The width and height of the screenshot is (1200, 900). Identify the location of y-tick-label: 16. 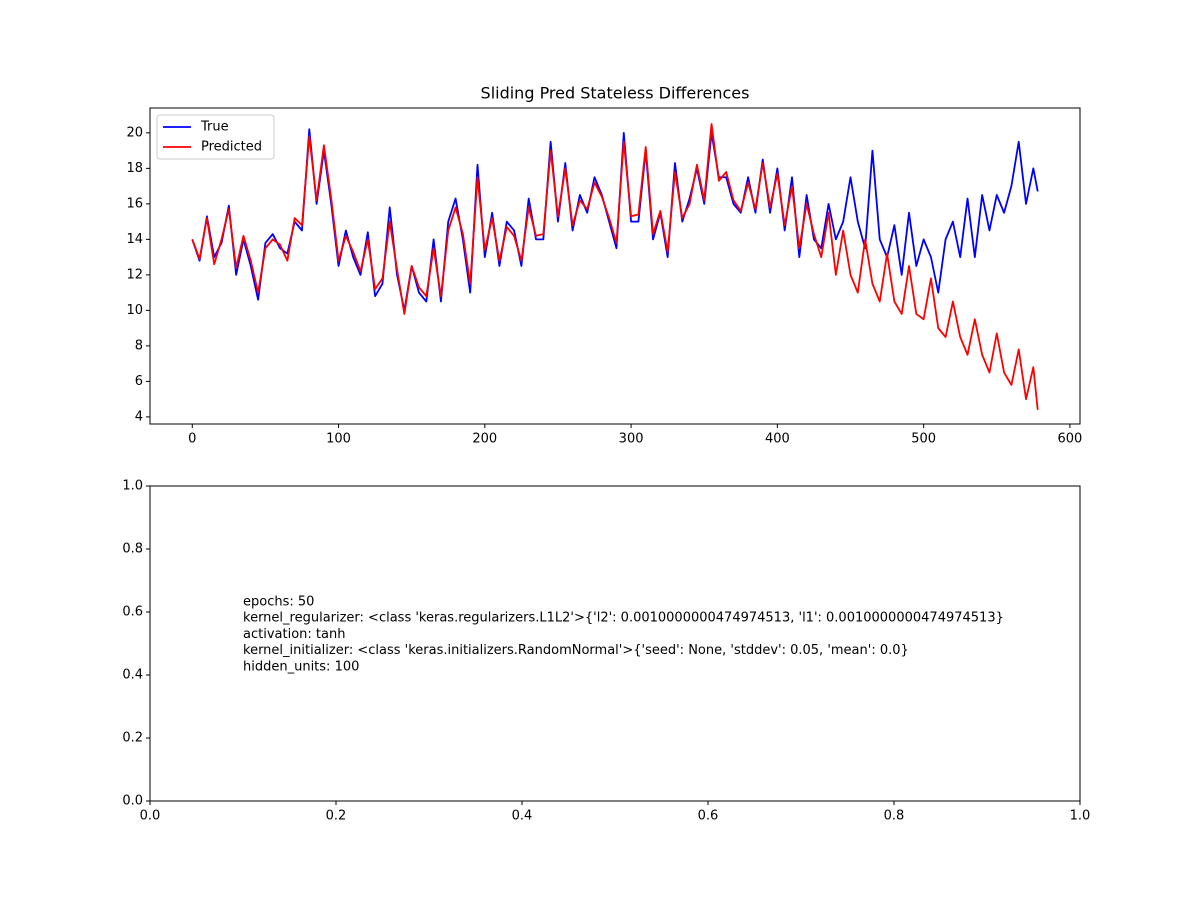
(134, 203).